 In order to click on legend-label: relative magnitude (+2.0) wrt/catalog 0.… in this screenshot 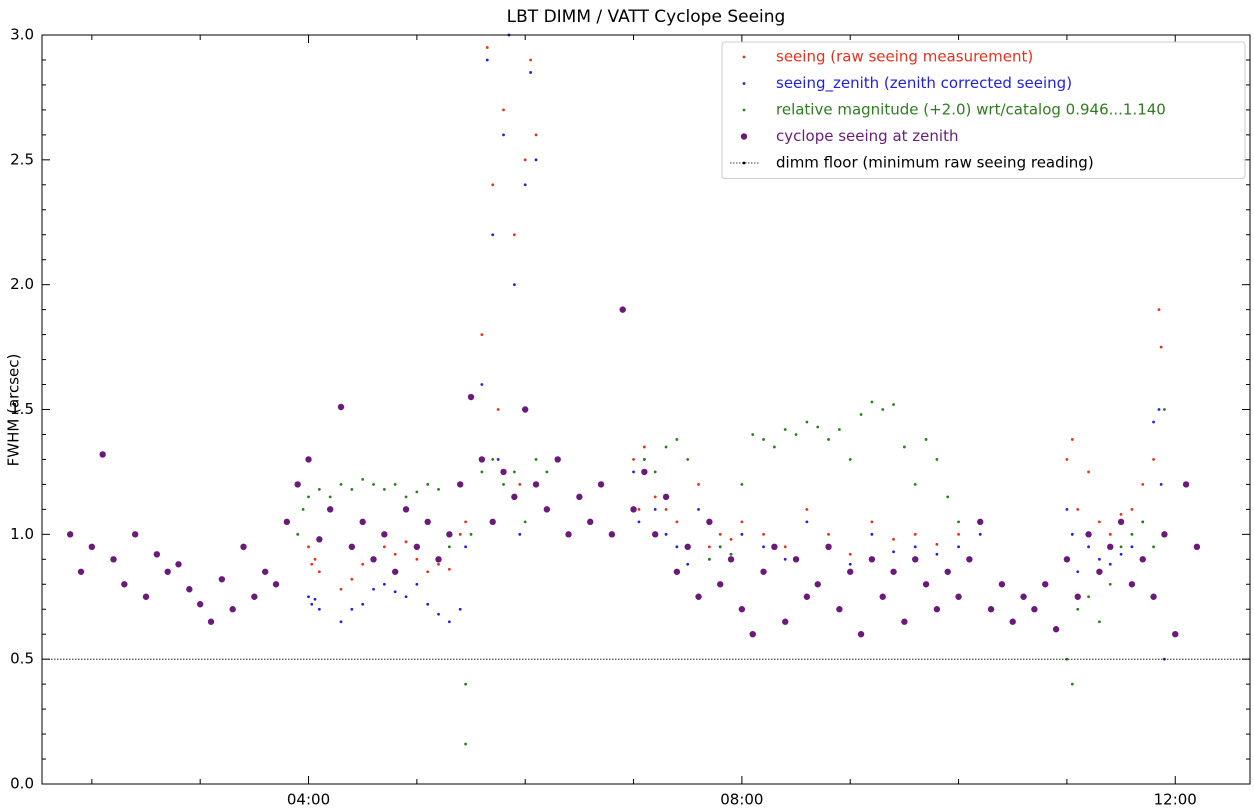, I will do `click(971, 110)`.